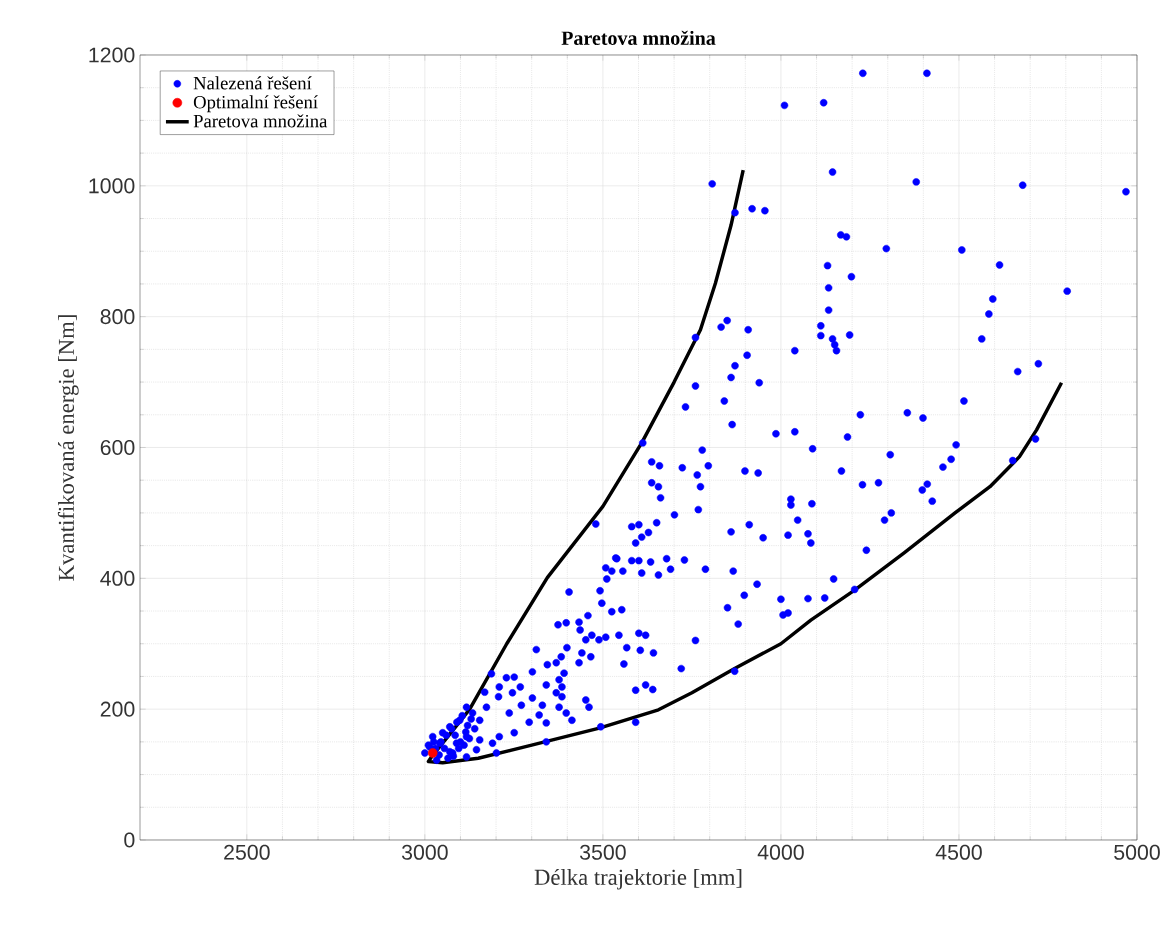 The image size is (1172, 928). What do you see at coordinates (638, 37) in the screenshot?
I see `chart-title: Paretova množina` at bounding box center [638, 37].